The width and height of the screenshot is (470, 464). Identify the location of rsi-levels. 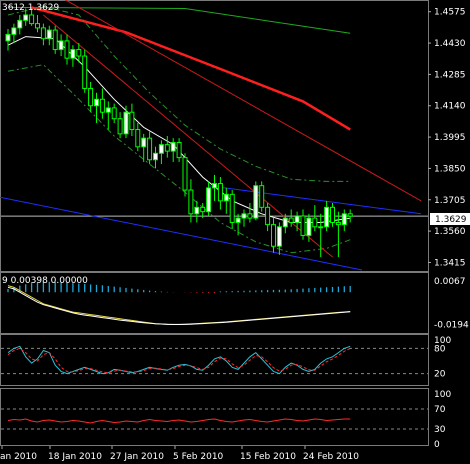
(214, 419).